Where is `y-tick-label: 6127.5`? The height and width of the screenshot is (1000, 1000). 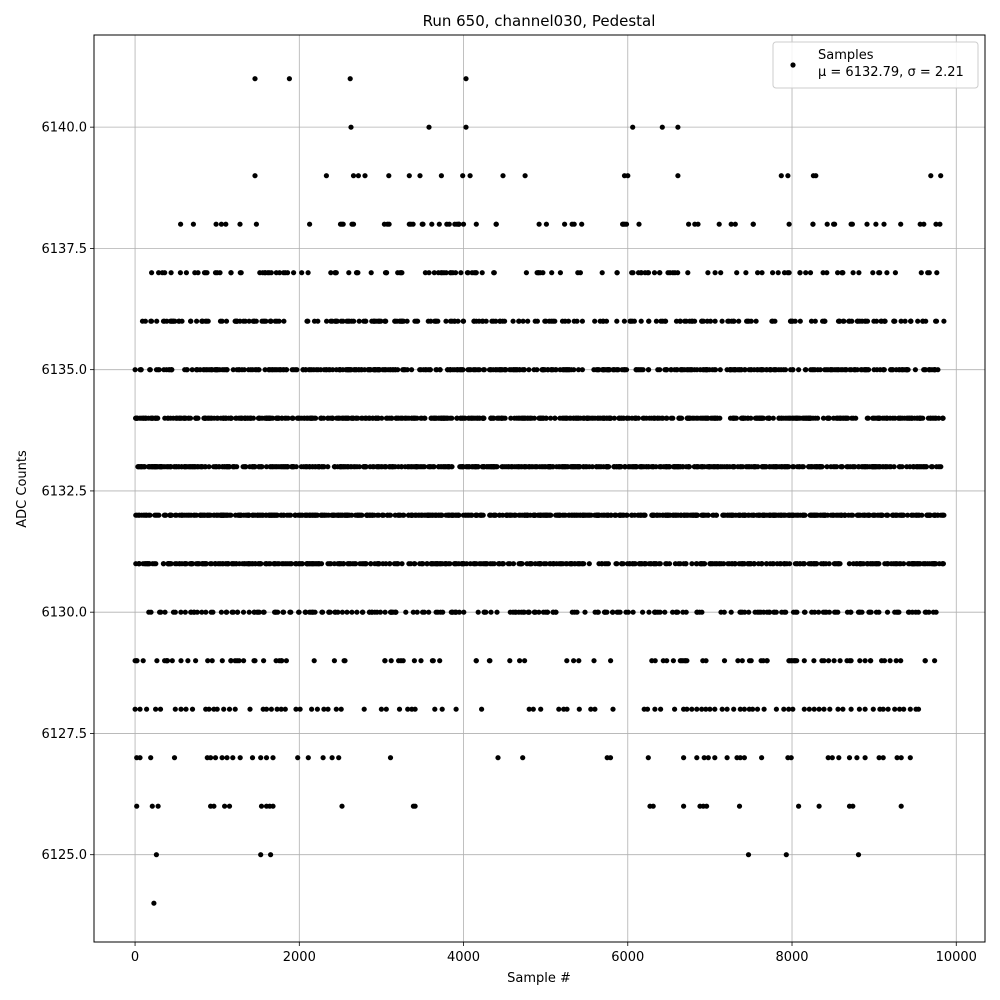
y-tick-label: 6127.5 is located at coordinates (65, 734).